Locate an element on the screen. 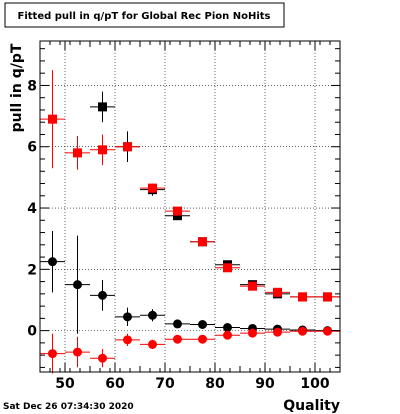  x-axis-title: Quality is located at coordinates (311, 406).